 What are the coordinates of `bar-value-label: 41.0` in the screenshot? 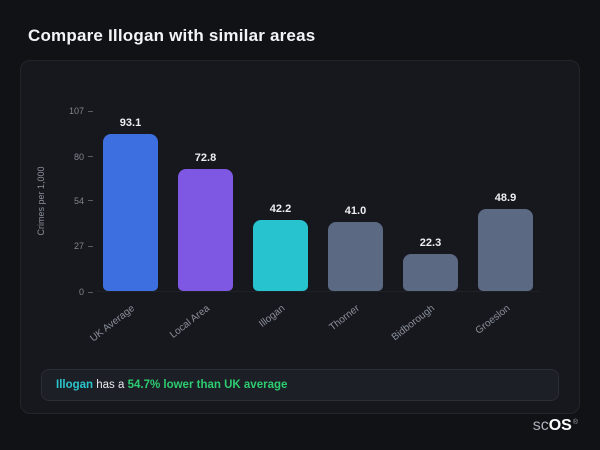 It's located at (355, 211).